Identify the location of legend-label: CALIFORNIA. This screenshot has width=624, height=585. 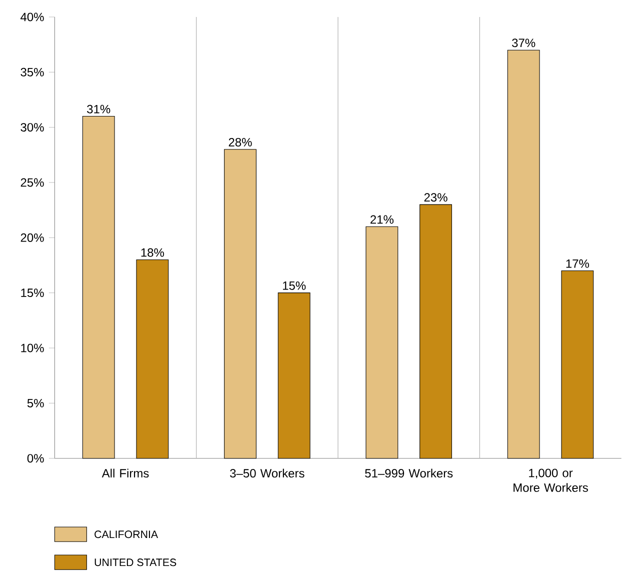
(126, 534).